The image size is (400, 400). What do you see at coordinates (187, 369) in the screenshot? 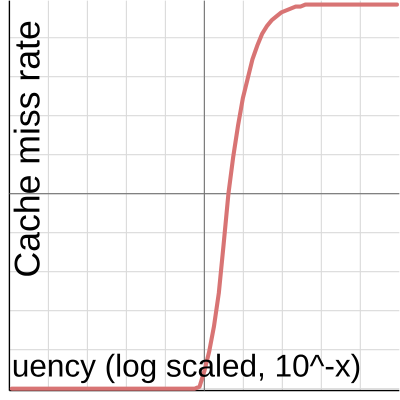
I see `x-axis-title: uency (log scaled, 10^-x)` at bounding box center [187, 369].